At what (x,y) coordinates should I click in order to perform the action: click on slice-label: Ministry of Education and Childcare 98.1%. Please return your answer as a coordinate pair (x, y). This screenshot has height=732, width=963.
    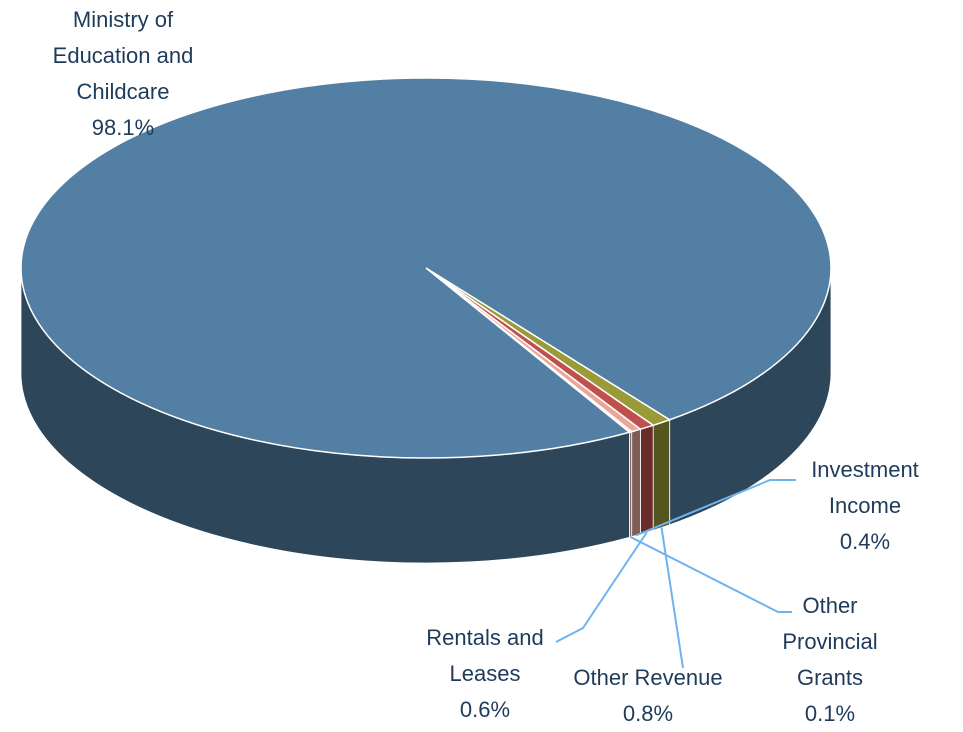
    Looking at the image, I should click on (123, 74).